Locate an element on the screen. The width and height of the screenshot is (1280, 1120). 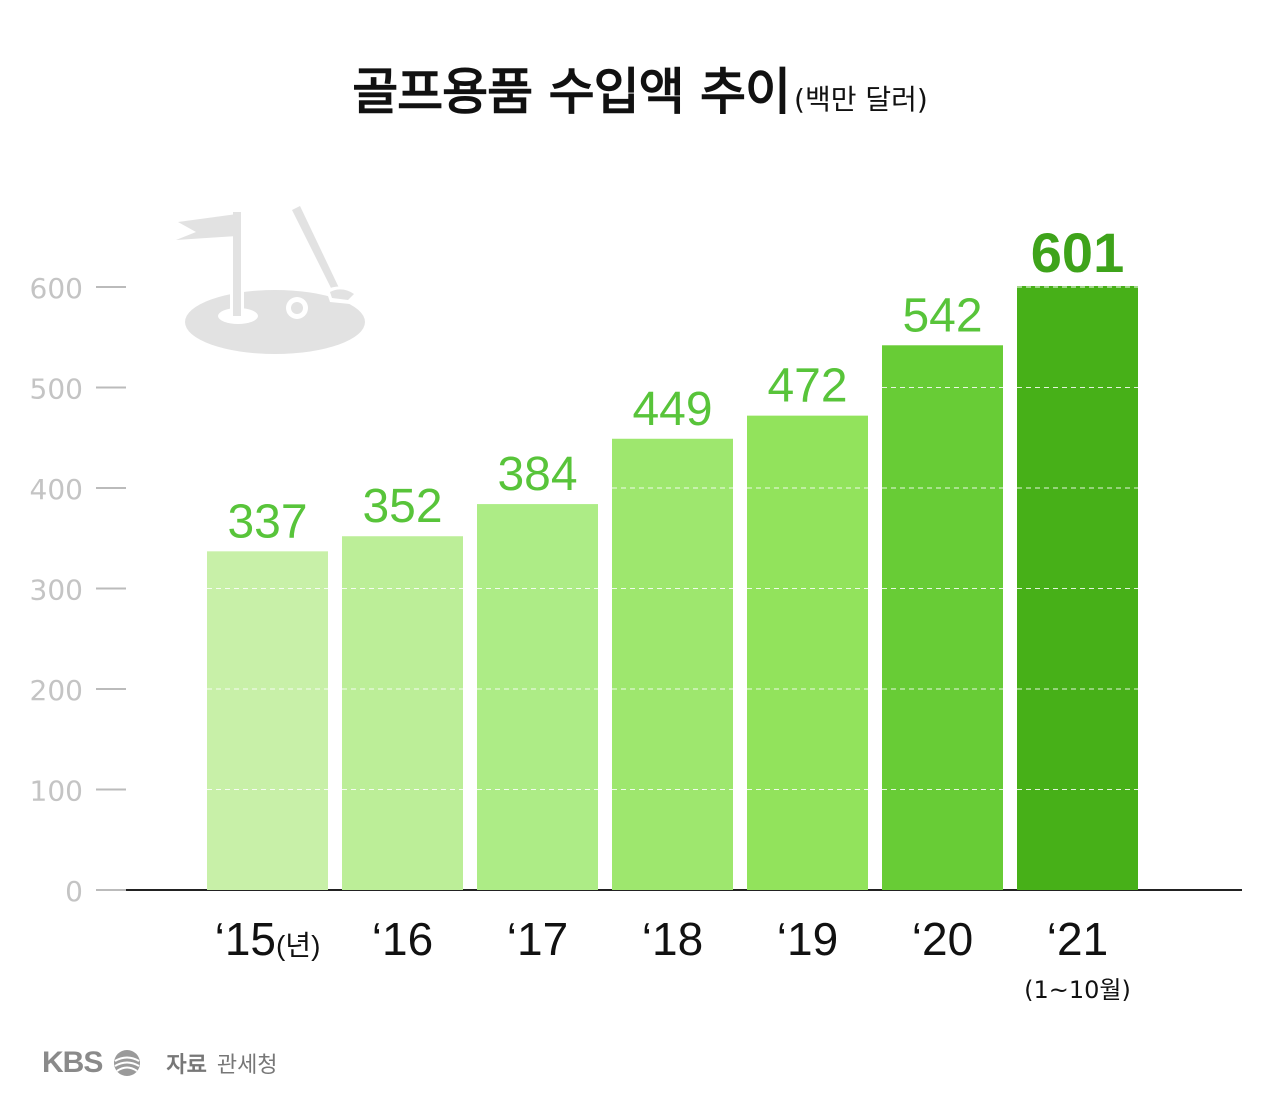
y-tick-label: 300 is located at coordinates (56, 590).